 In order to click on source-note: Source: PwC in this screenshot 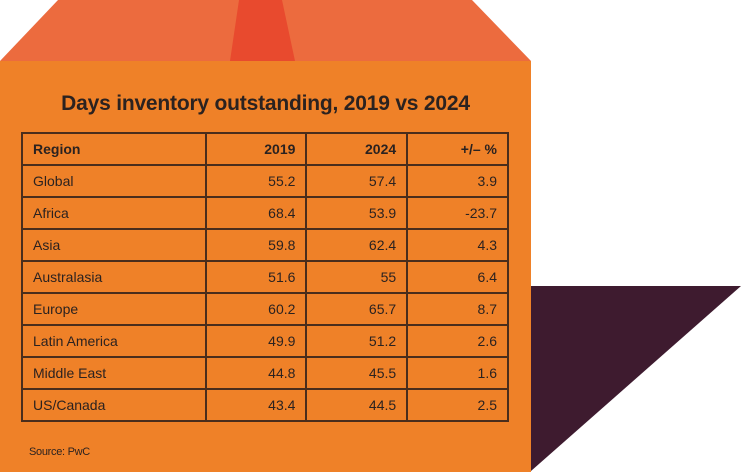, I will do `click(59, 452)`.